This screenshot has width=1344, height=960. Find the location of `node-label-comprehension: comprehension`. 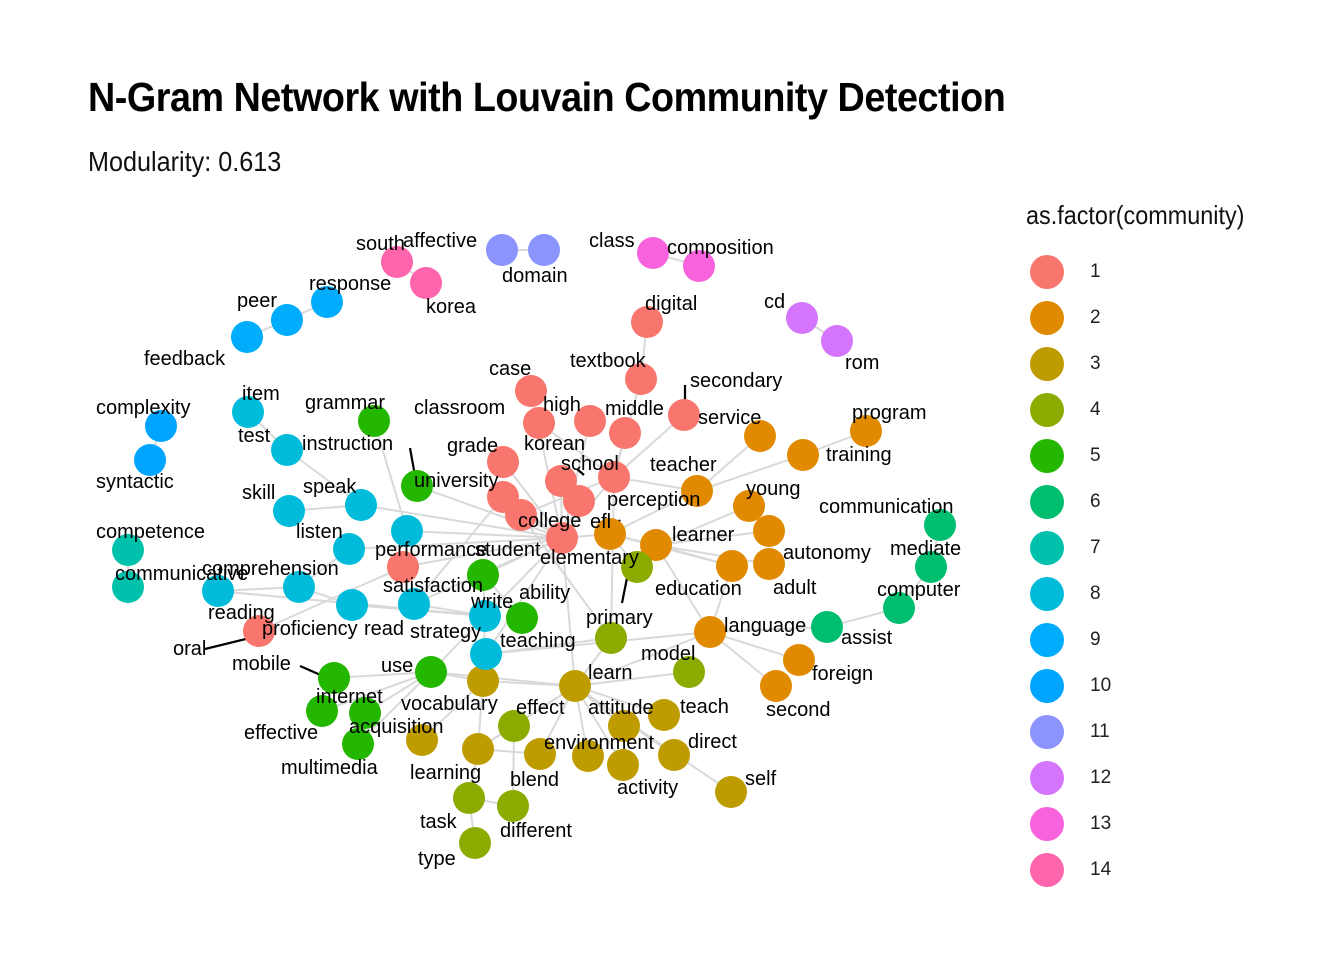

node-label-comprehension: comprehension is located at coordinates (270, 569).